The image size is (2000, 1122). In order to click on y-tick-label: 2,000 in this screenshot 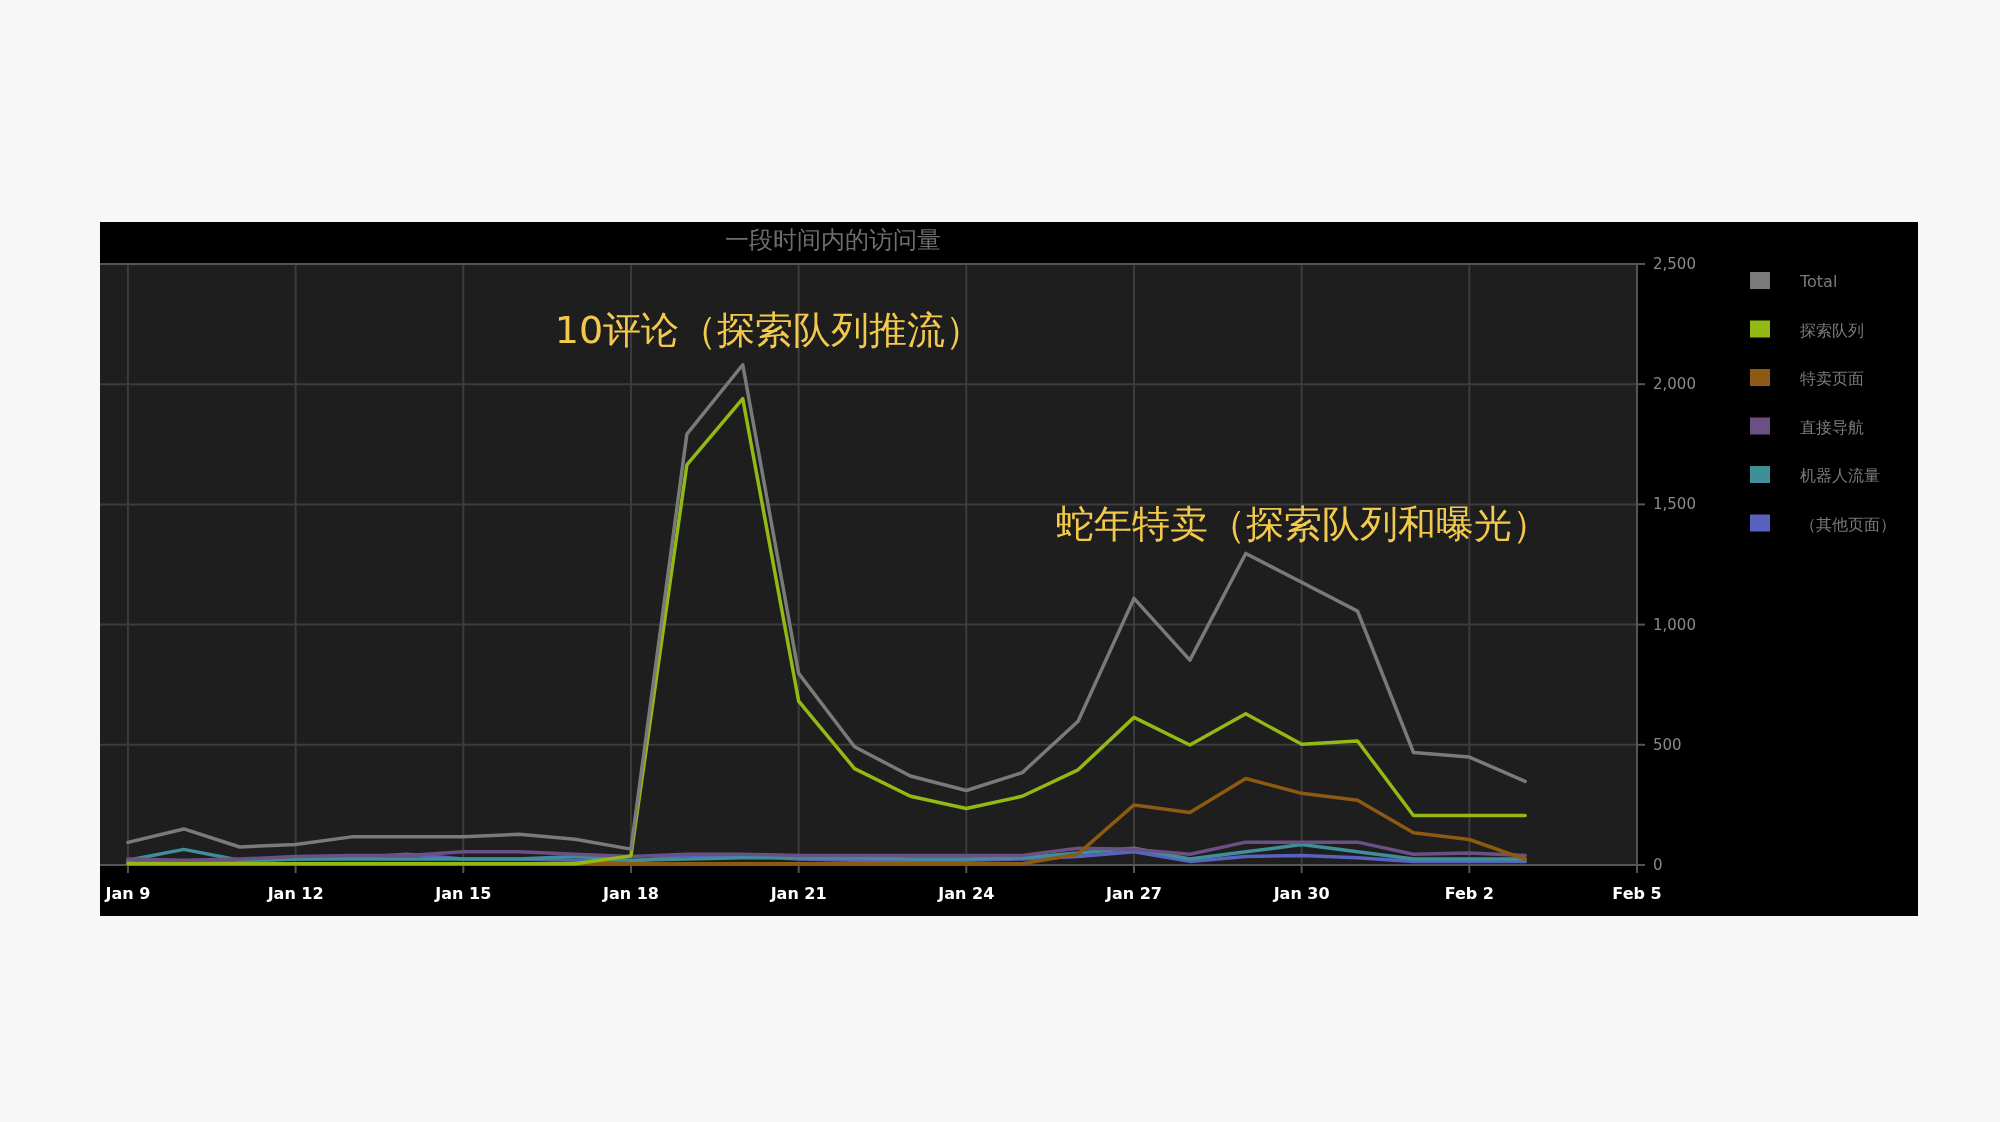, I will do `click(1674, 384)`.